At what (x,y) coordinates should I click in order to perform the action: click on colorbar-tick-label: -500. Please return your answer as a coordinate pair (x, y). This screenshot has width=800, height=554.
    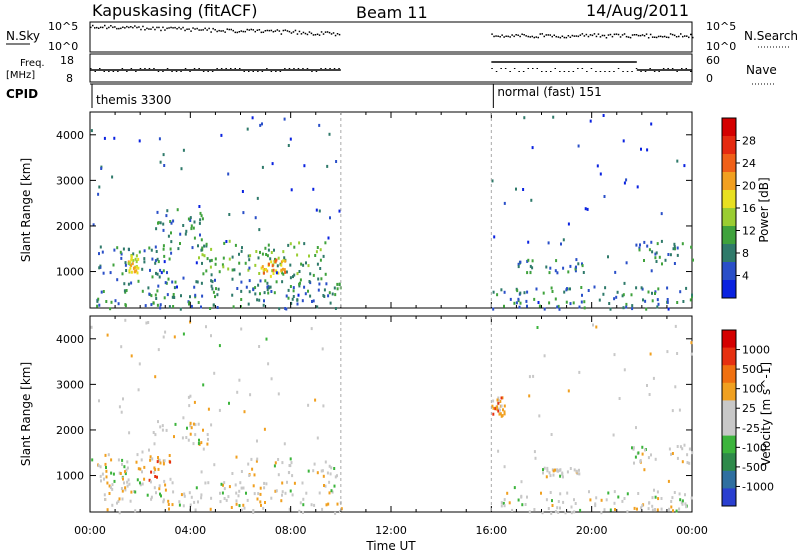
    Looking at the image, I should click on (754, 467).